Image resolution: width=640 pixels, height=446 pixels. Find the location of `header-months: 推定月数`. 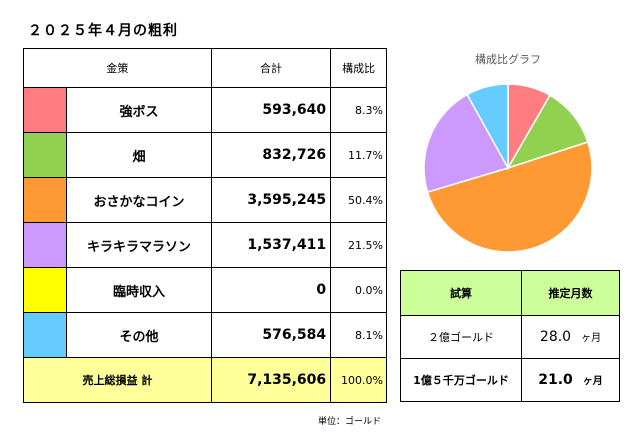

header-months: 推定月数 is located at coordinates (570, 293).